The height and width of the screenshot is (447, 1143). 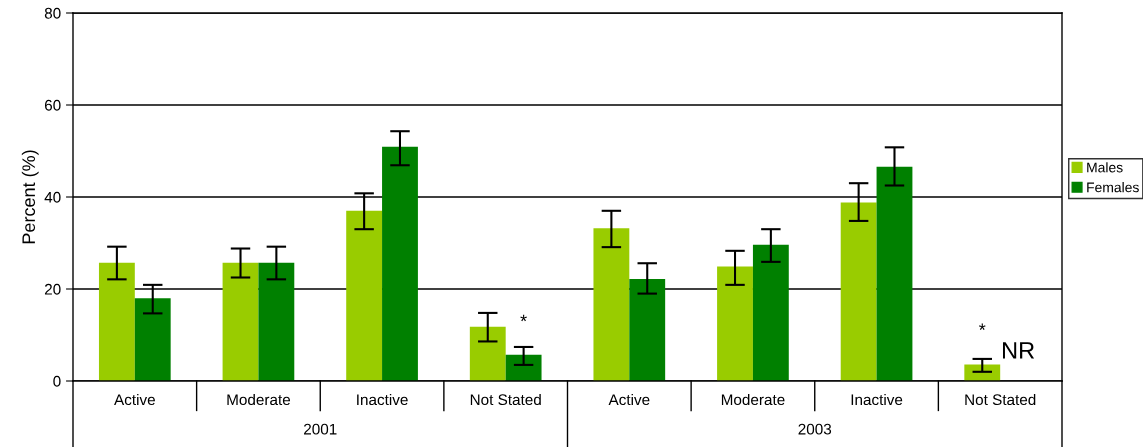 What do you see at coordinates (52, 289) in the screenshot?
I see `y-tick-label: 20` at bounding box center [52, 289].